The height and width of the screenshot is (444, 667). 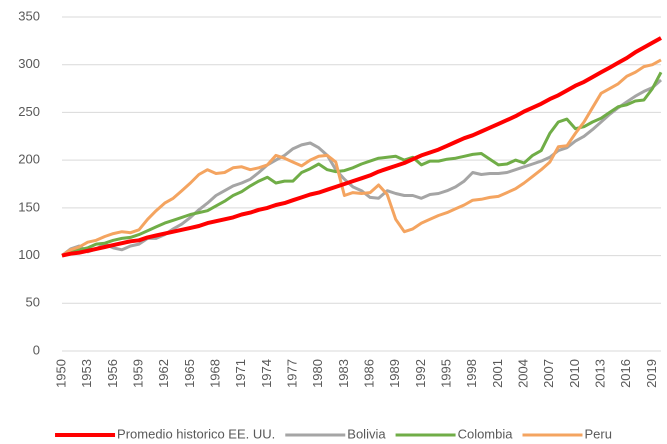 I want to click on legend-label: Bolivia, so click(x=366, y=433).